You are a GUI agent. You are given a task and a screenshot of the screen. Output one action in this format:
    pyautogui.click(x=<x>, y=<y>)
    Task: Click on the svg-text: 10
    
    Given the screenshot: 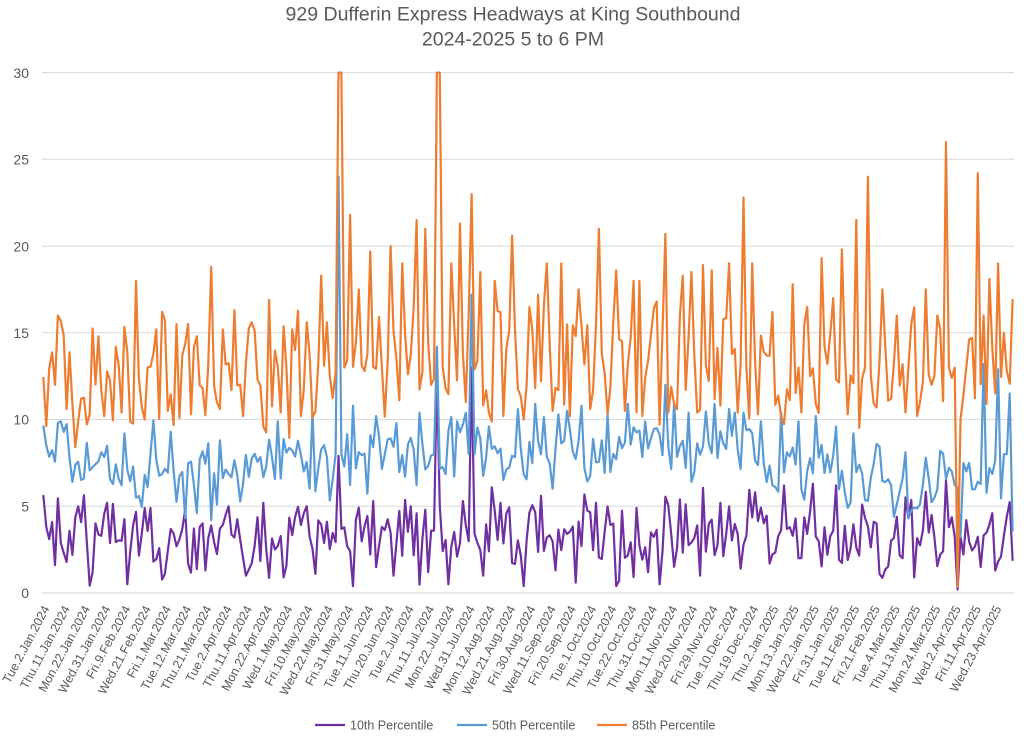 What is the action you would take?
    pyautogui.click(x=21, y=420)
    